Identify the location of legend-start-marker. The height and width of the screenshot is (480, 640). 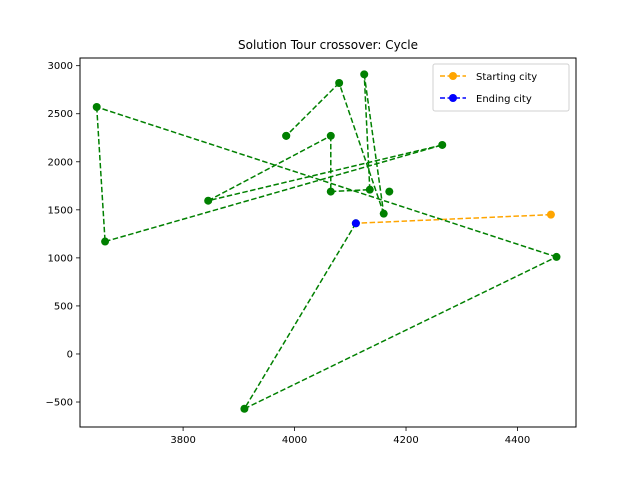
(453, 76).